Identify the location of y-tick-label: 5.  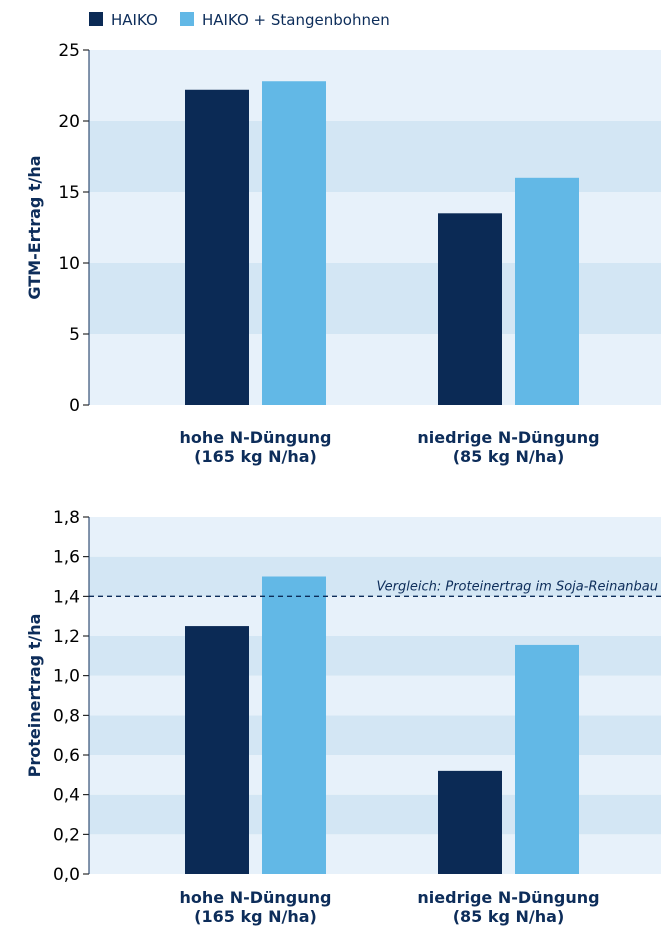
(74, 335).